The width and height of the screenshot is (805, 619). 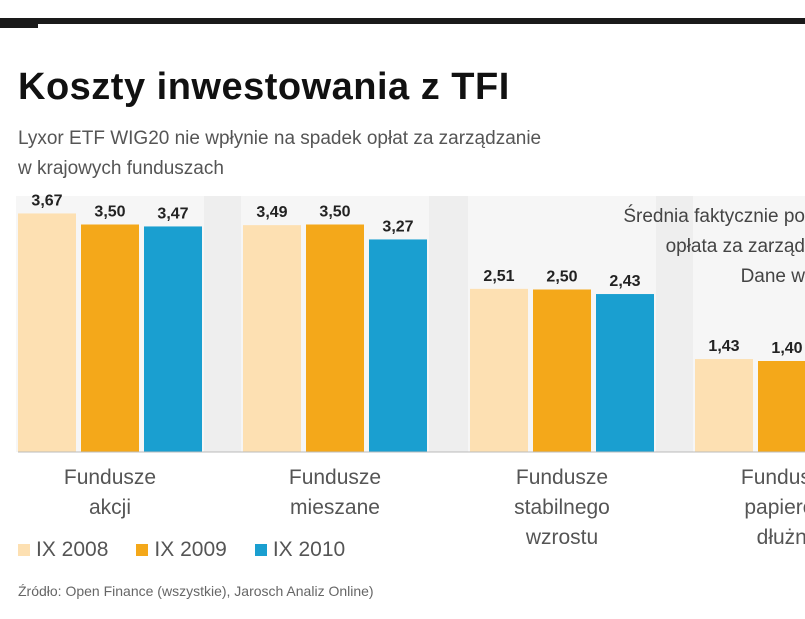 I want to click on top-rule, so click(x=402, y=21).